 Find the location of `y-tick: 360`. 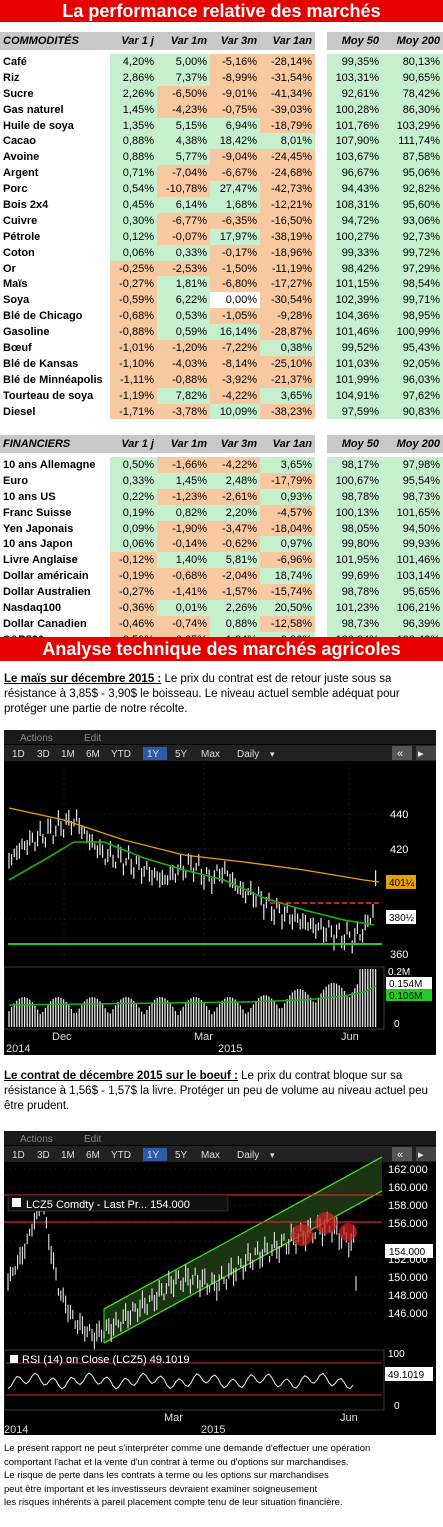

y-tick: 360 is located at coordinates (399, 955).